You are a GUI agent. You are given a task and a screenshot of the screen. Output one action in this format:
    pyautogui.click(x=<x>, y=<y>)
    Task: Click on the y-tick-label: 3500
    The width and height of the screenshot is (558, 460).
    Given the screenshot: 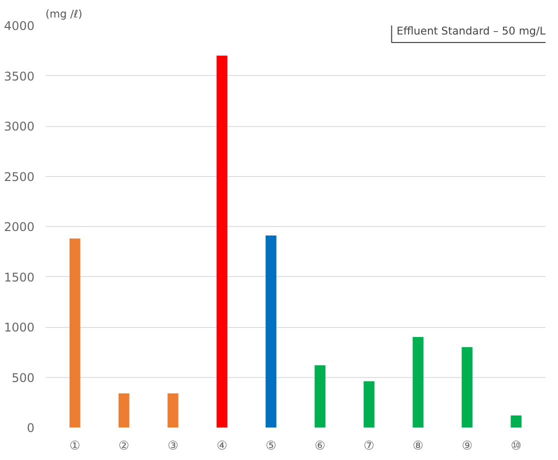 What is the action you would take?
    pyautogui.click(x=19, y=76)
    